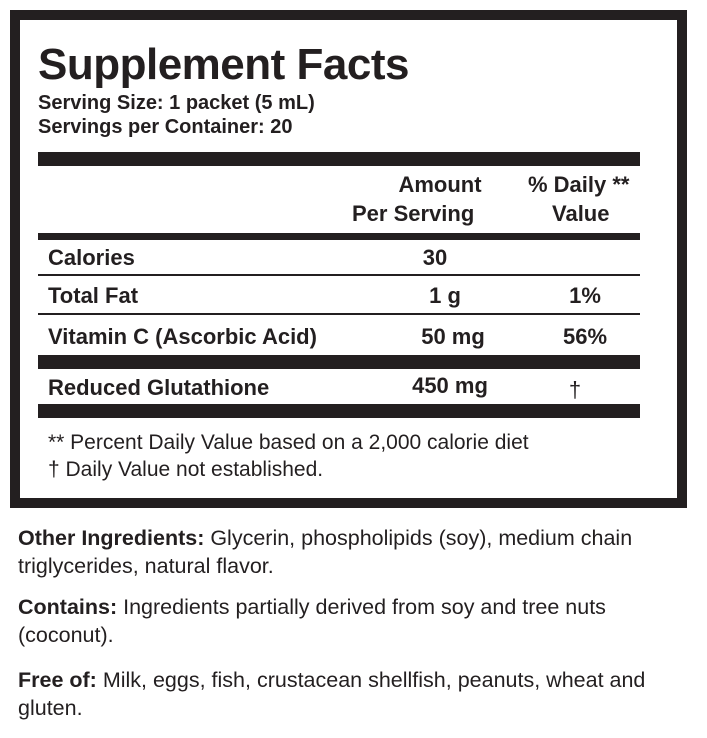 The width and height of the screenshot is (707, 738). I want to click on medium-divider, so click(339, 236).